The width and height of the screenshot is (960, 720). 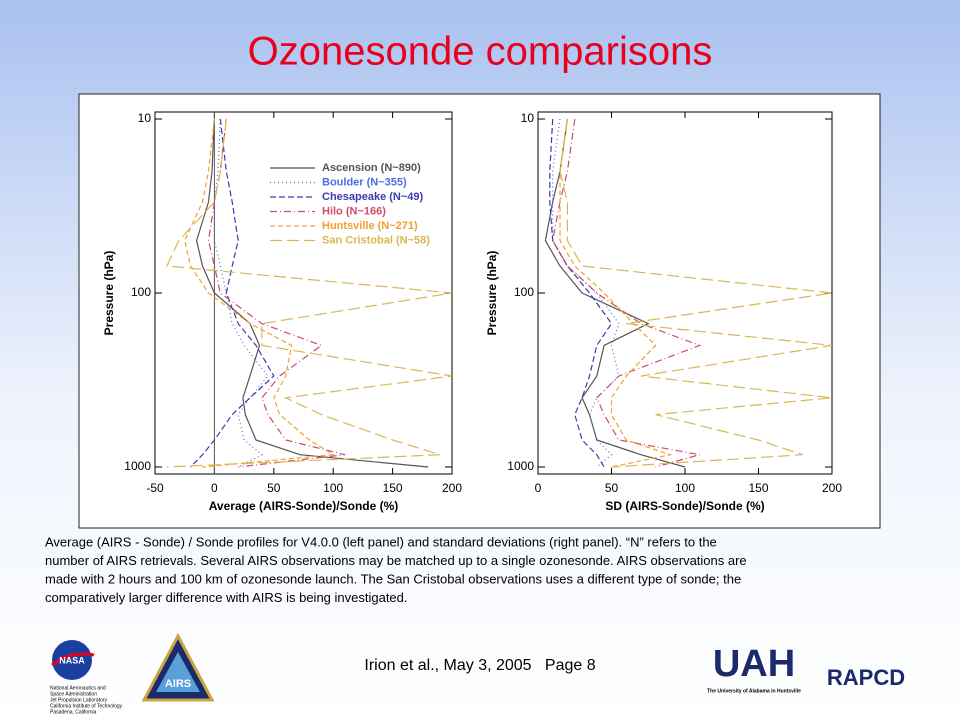 I want to click on x-axis-label: SD (AIRS-Sonde)/Sonde (%), so click(x=684, y=506).